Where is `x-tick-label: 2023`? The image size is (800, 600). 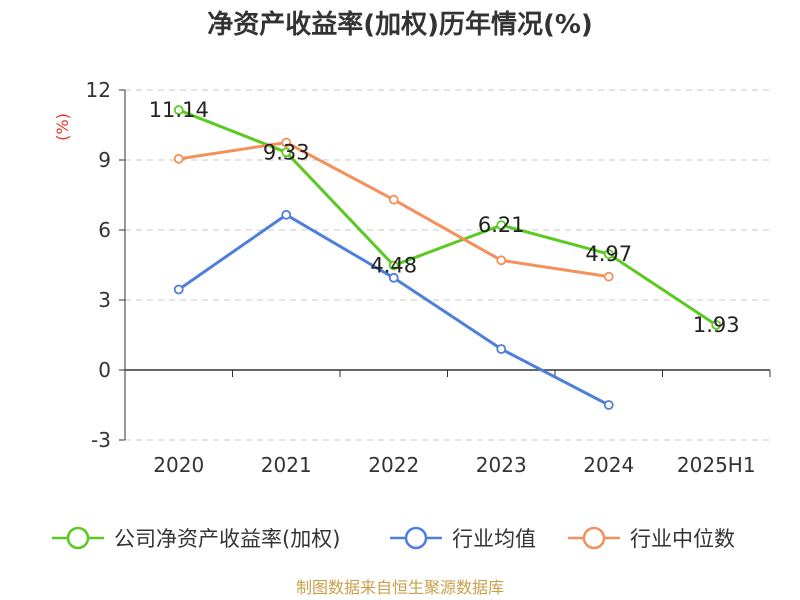 x-tick-label: 2023 is located at coordinates (501, 465).